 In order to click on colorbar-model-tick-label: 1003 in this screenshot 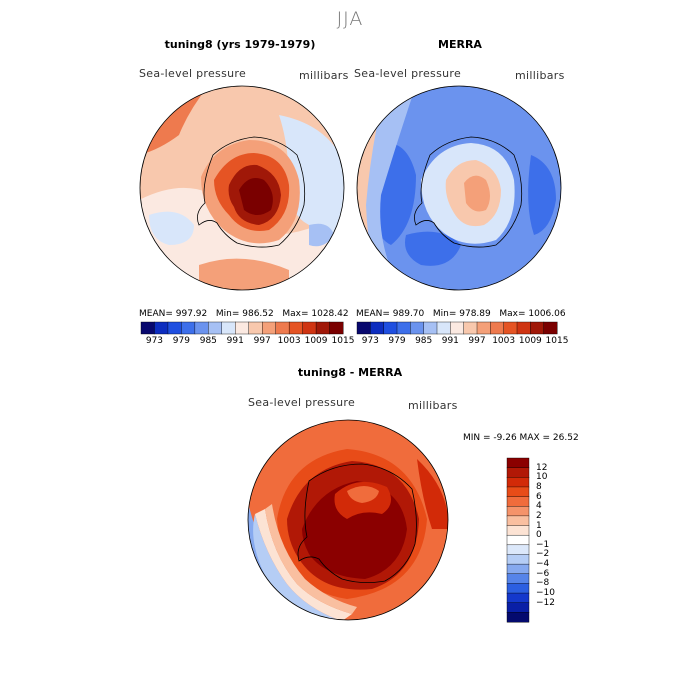, I will do `click(289, 341)`.